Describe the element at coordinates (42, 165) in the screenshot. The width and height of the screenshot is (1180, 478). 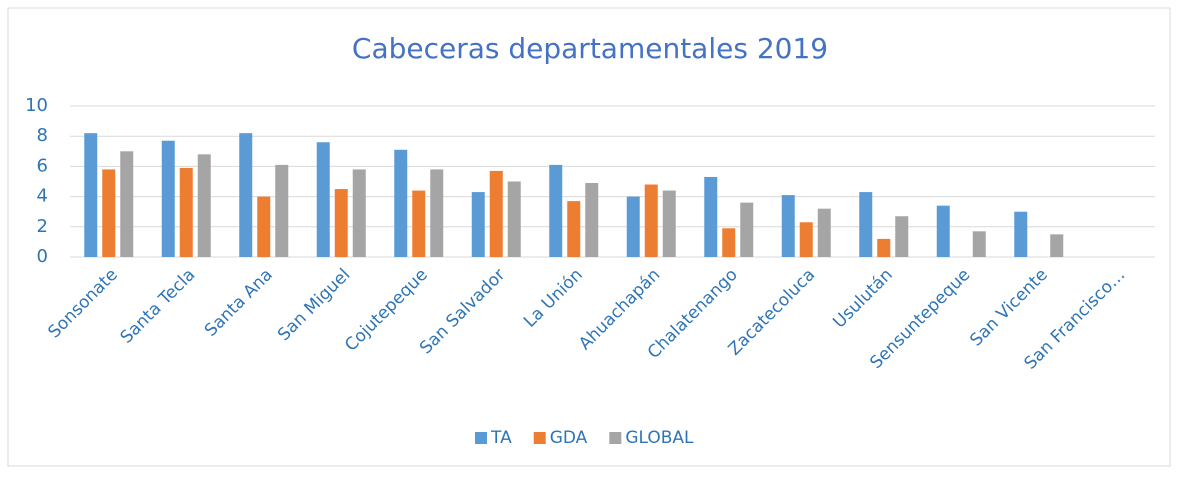
I see `y-tick-label: 6` at that location.